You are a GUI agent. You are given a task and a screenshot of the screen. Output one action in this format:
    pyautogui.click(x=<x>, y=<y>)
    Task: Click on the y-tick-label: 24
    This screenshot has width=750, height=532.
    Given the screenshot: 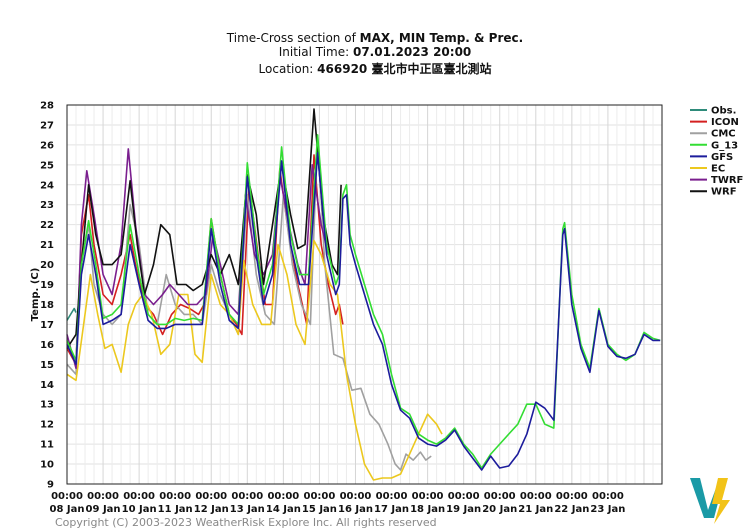 What is the action you would take?
    pyautogui.click(x=47, y=185)
    